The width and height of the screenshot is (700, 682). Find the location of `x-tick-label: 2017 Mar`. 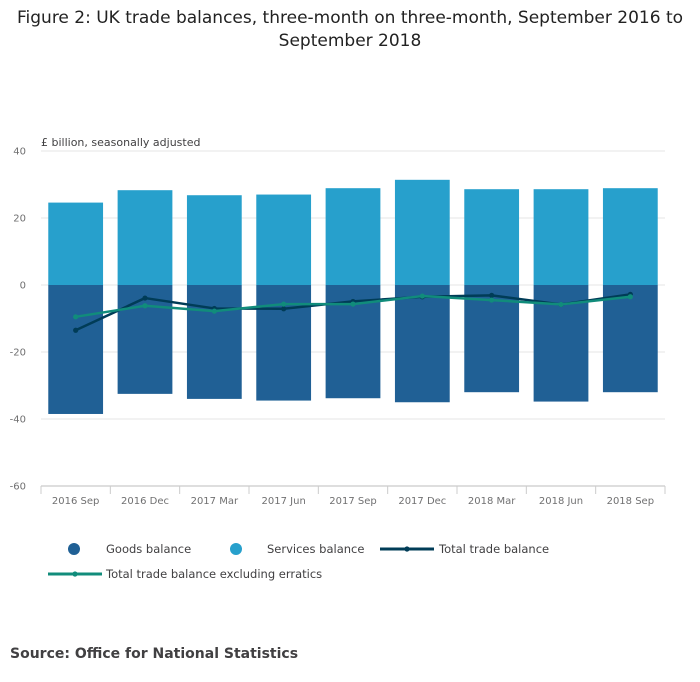

x-tick-label: 2017 Mar is located at coordinates (215, 501).